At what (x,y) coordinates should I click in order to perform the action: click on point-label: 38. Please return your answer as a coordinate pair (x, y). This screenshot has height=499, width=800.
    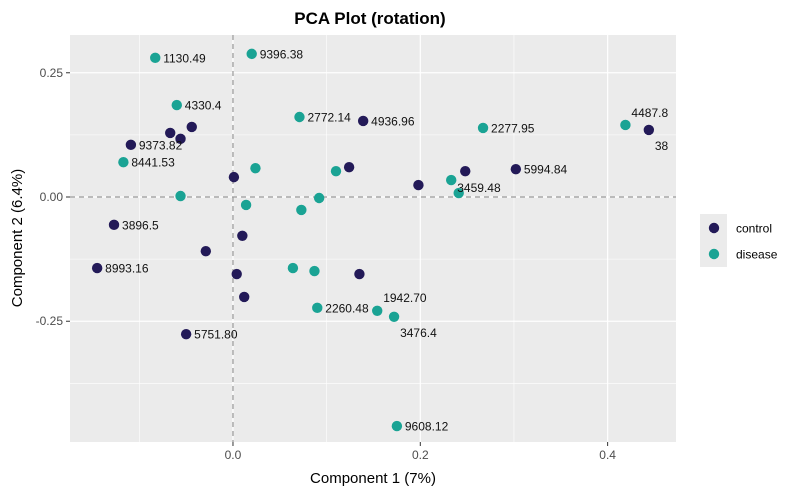
    Looking at the image, I should click on (662, 146).